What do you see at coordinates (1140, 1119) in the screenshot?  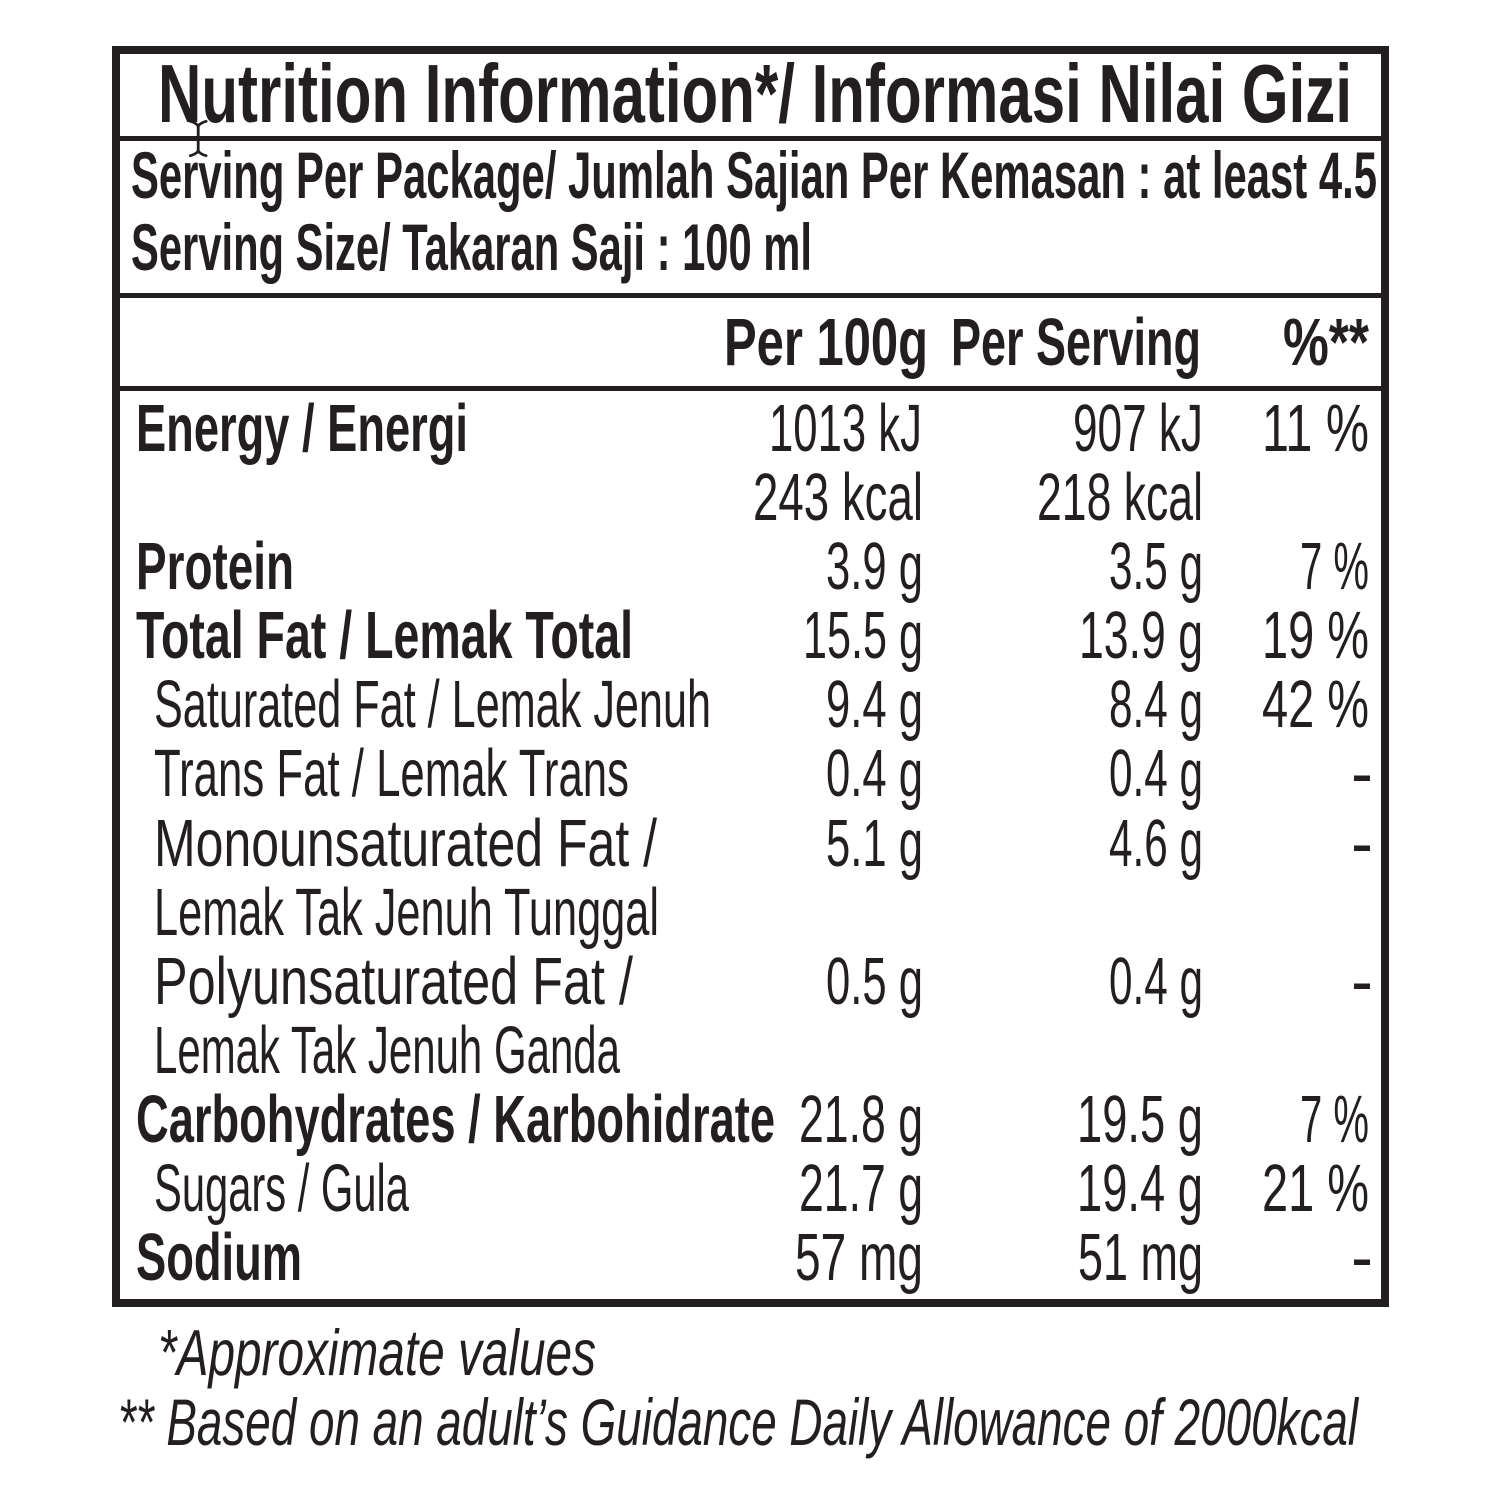 I see `svg-text: 19.5 g` at bounding box center [1140, 1119].